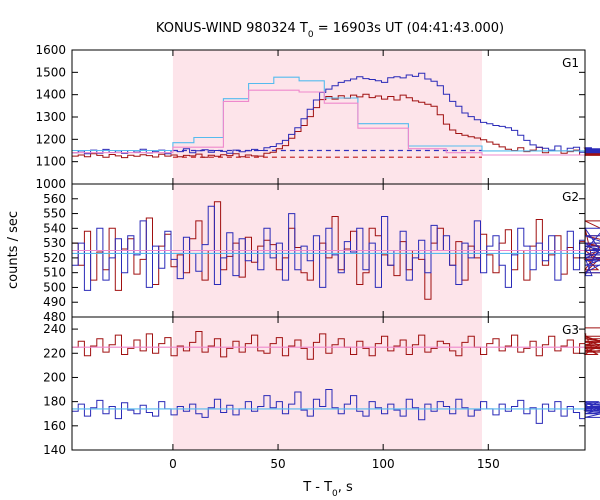  What do you see at coordinates (50, 117) in the screenshot?
I see `y-tick-label: 1300` at bounding box center [50, 117].